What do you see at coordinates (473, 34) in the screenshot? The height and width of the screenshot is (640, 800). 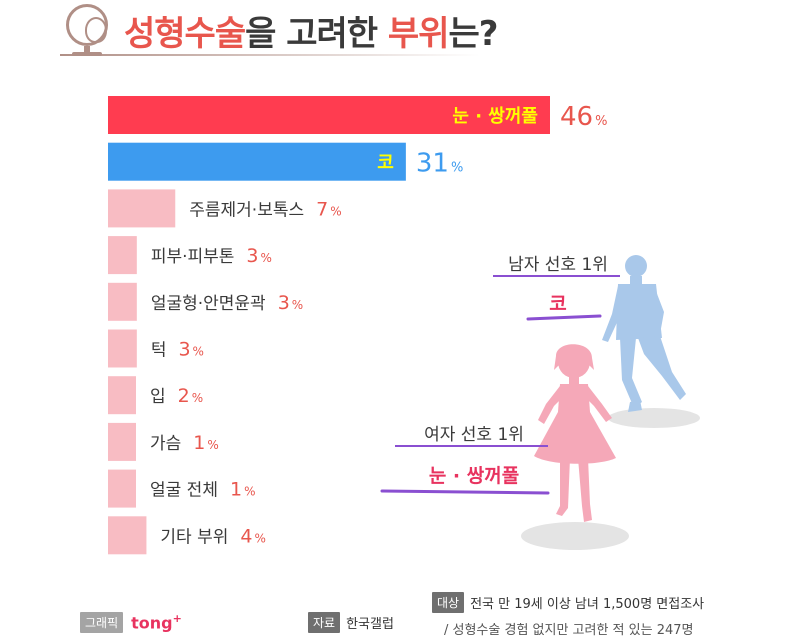 I see `title-text-2: 는?` at bounding box center [473, 34].